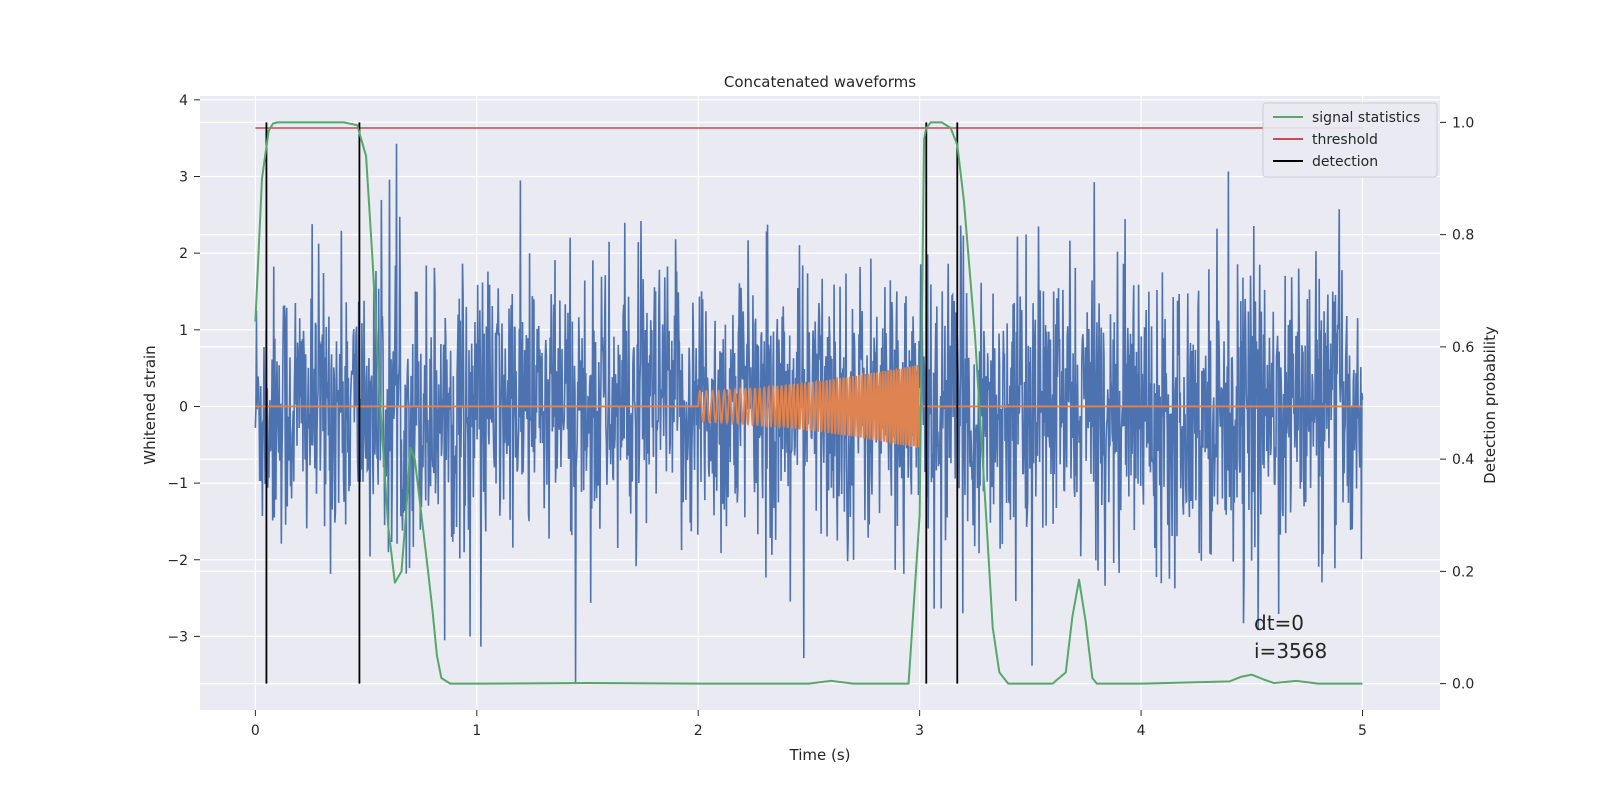 The width and height of the screenshot is (1600, 800). What do you see at coordinates (1463, 572) in the screenshot?
I see `y2-tick-label: 0.2` at bounding box center [1463, 572].